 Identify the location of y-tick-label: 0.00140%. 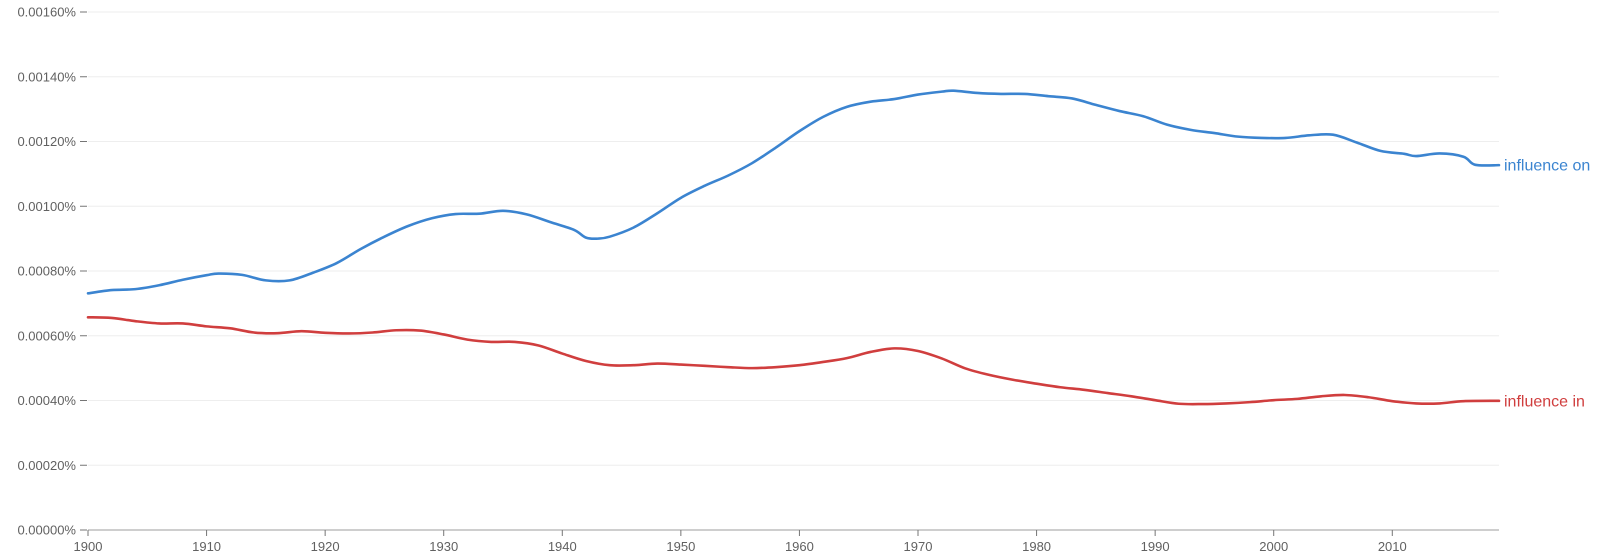
(46, 76).